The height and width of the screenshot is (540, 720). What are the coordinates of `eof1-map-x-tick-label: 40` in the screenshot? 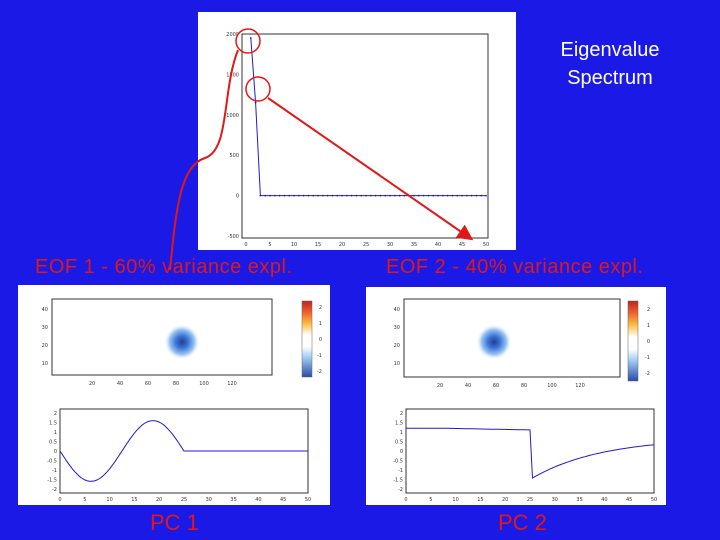 It's located at (120, 384).